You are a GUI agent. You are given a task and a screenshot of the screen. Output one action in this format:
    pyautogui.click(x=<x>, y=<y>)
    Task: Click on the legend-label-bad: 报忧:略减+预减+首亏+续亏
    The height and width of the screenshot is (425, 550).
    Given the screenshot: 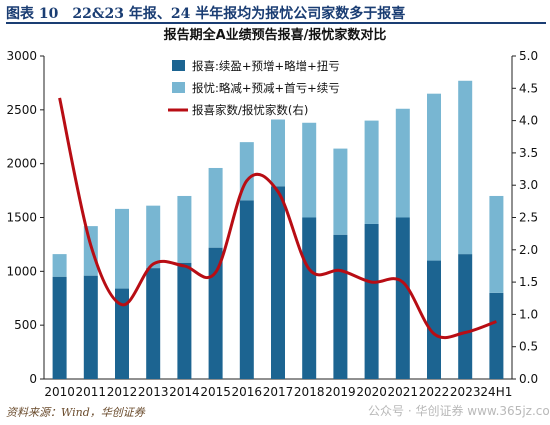 What is the action you would take?
    pyautogui.click(x=266, y=88)
    